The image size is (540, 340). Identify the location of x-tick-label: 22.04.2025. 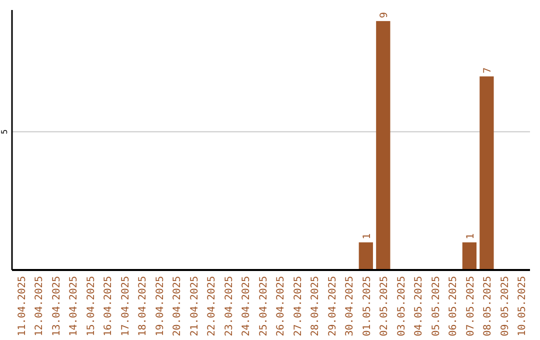
(212, 306).